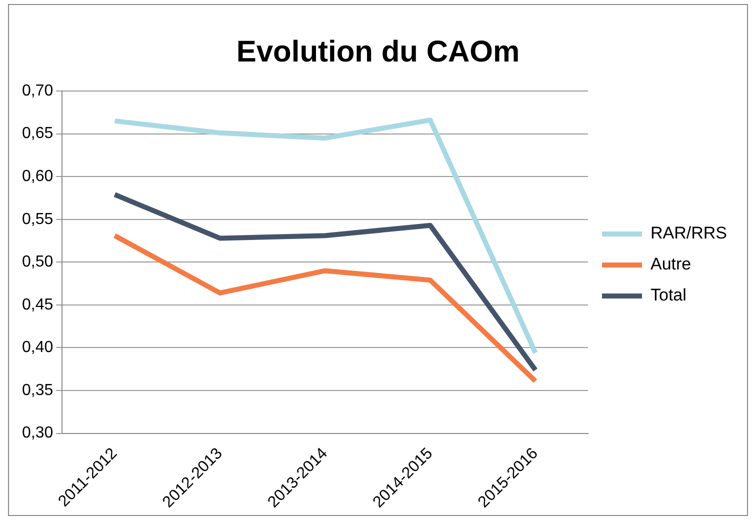 The height and width of the screenshot is (520, 753). I want to click on y-tick-label: 0,50, so click(38, 262).